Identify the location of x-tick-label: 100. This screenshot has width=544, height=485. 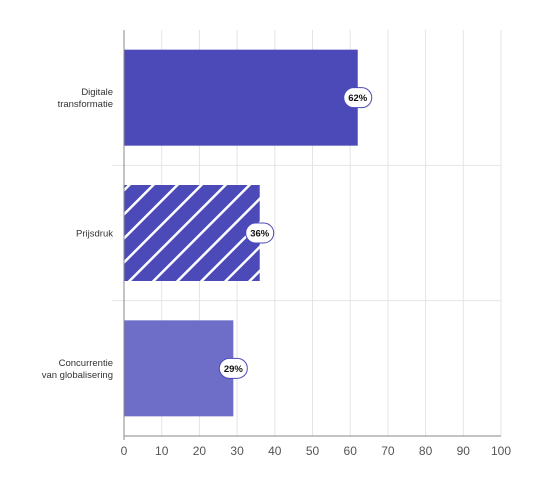
(501, 451).